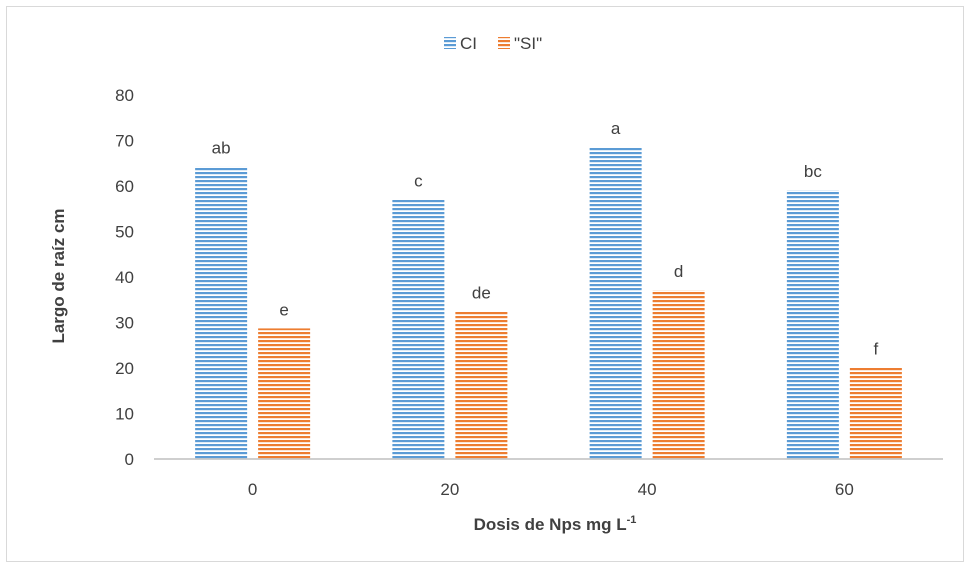 This screenshot has width=972, height=569. What do you see at coordinates (58, 275) in the screenshot?
I see `y-axis-title: Largo de raíz cm` at bounding box center [58, 275].